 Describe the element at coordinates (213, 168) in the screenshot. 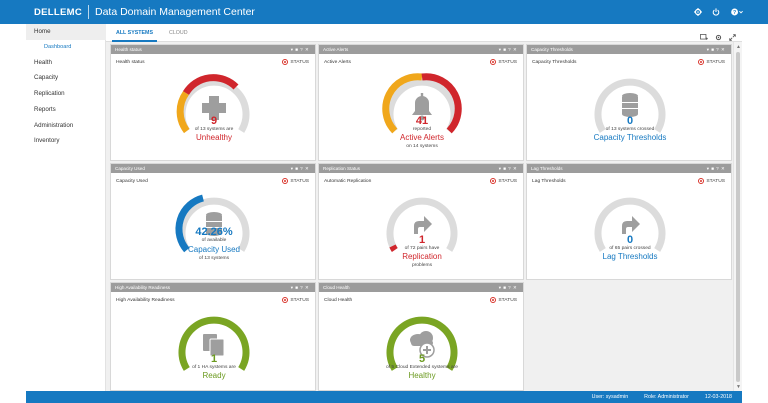

I see `panel-header: Capacity Used ▾■?✕` at that location.